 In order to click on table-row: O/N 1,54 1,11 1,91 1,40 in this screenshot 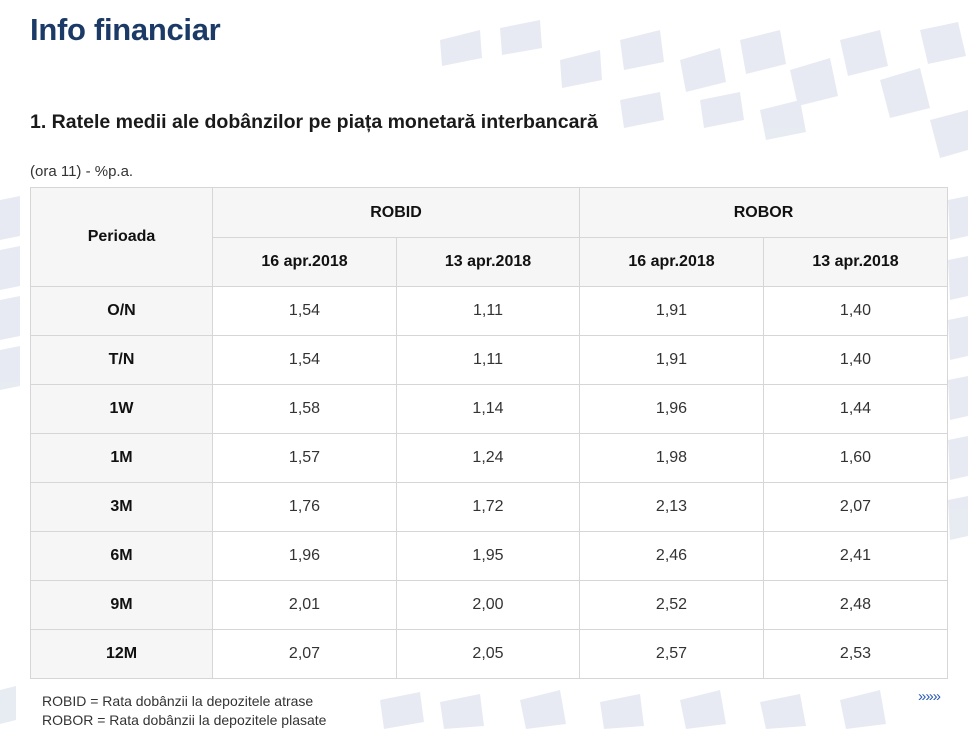, I will do `click(489, 311)`.